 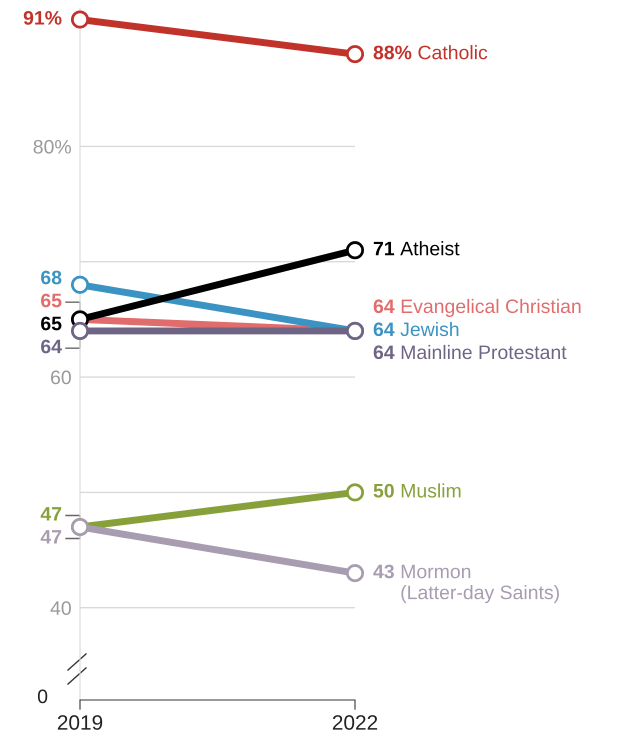 I want to click on x-tick-label: 2022, so click(x=355, y=722).